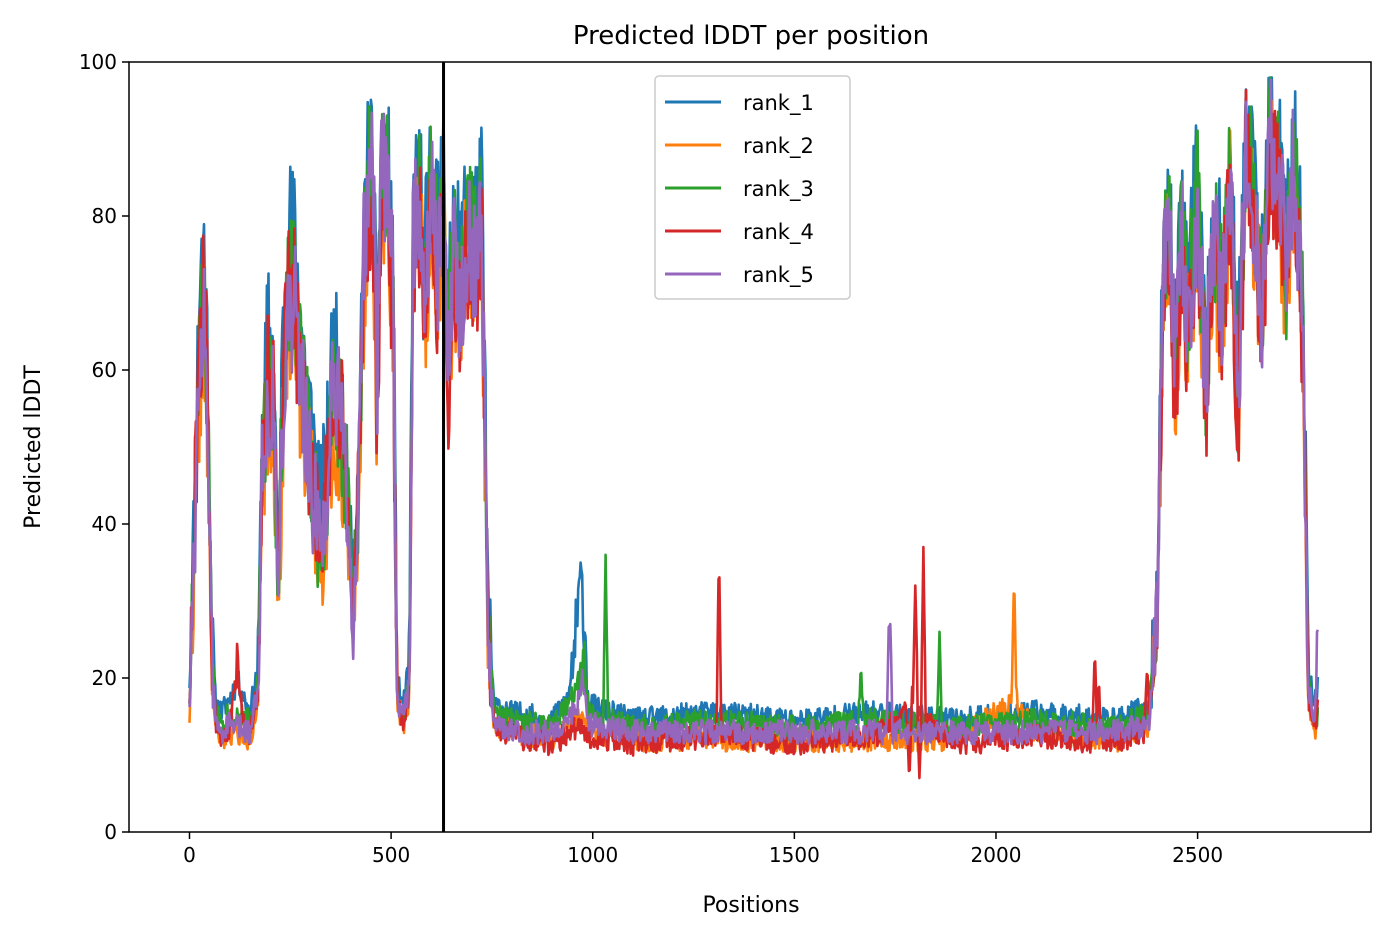  I want to click on y-tick-label: 100, so click(98, 62).